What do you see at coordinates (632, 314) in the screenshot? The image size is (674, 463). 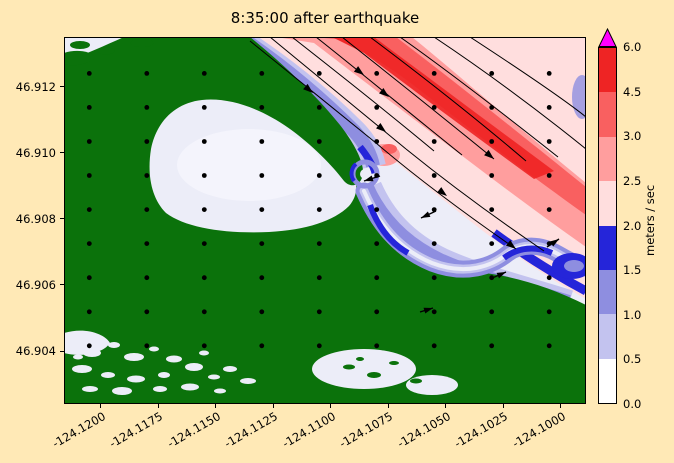 I see `colorbar-tick-label: 1.0` at bounding box center [632, 314].